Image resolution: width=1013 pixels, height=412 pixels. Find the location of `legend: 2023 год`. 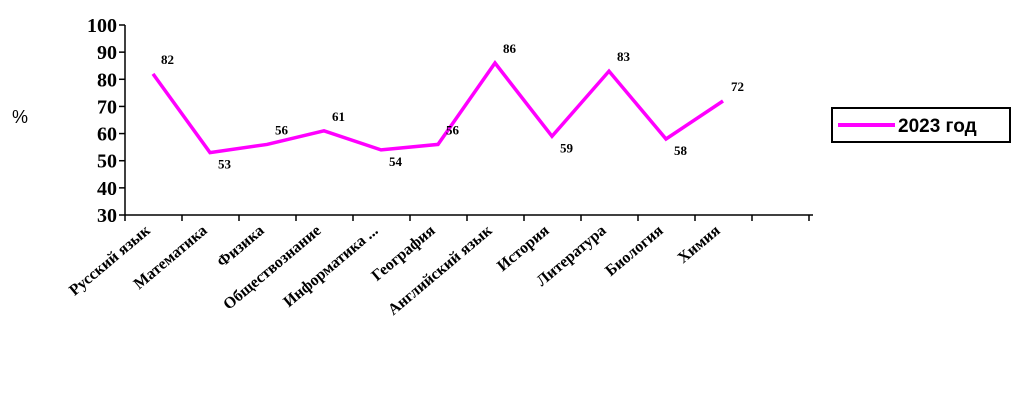

legend: 2023 год is located at coordinates (921, 125).